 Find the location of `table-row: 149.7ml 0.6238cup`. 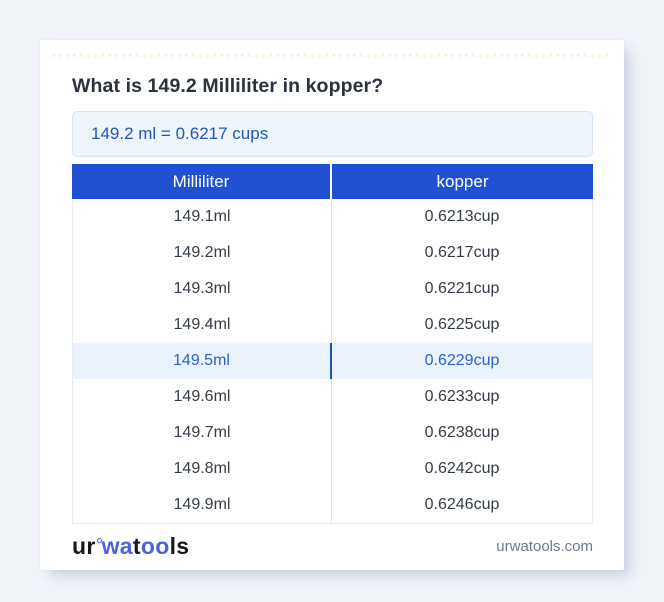

table-row: 149.7ml 0.6238cup is located at coordinates (332, 433).